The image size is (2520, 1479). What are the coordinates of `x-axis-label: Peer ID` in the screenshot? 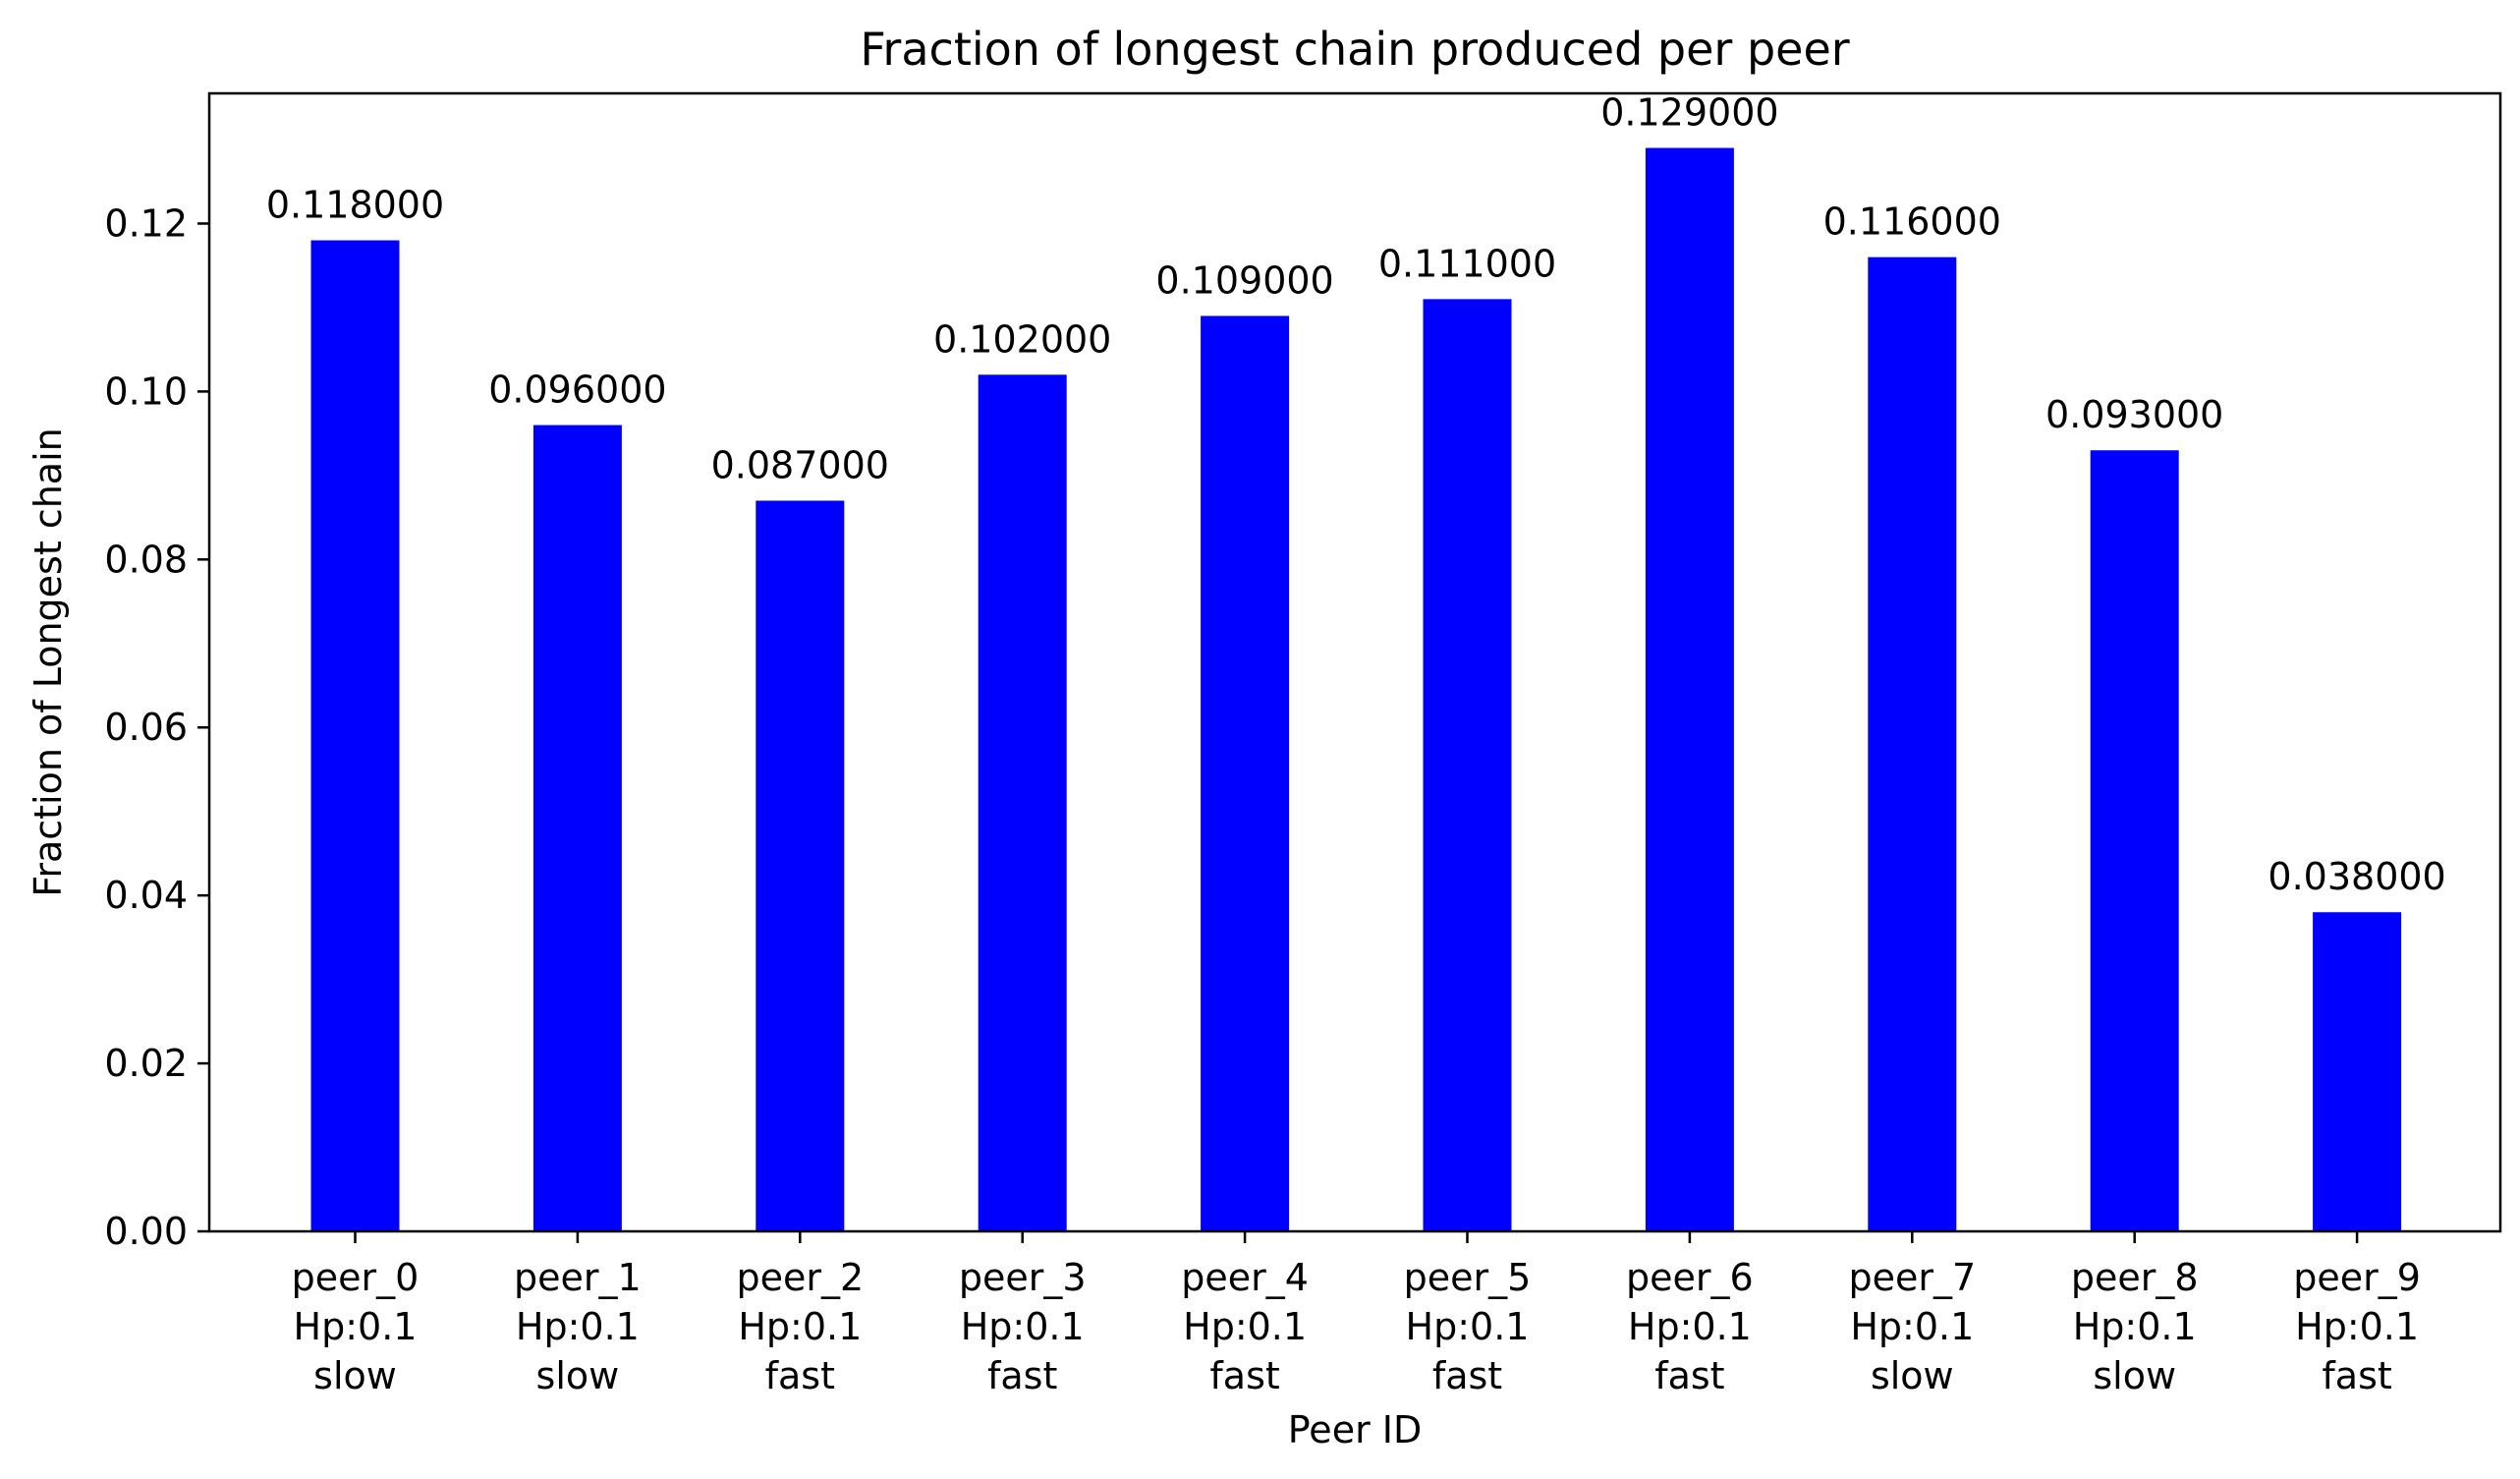 It's located at (1355, 1430).